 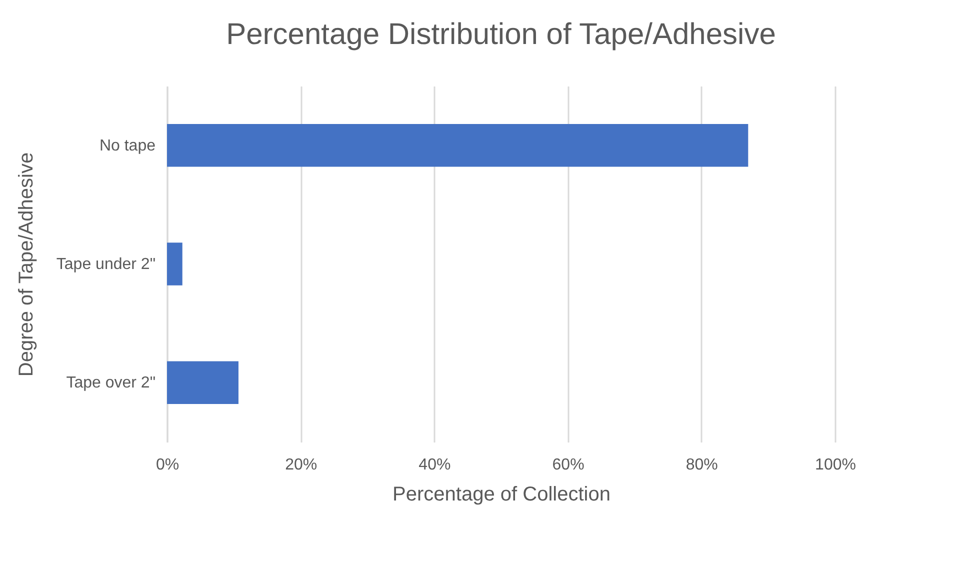 I want to click on x-axis-title: Percentage of Collection, so click(x=501, y=495).